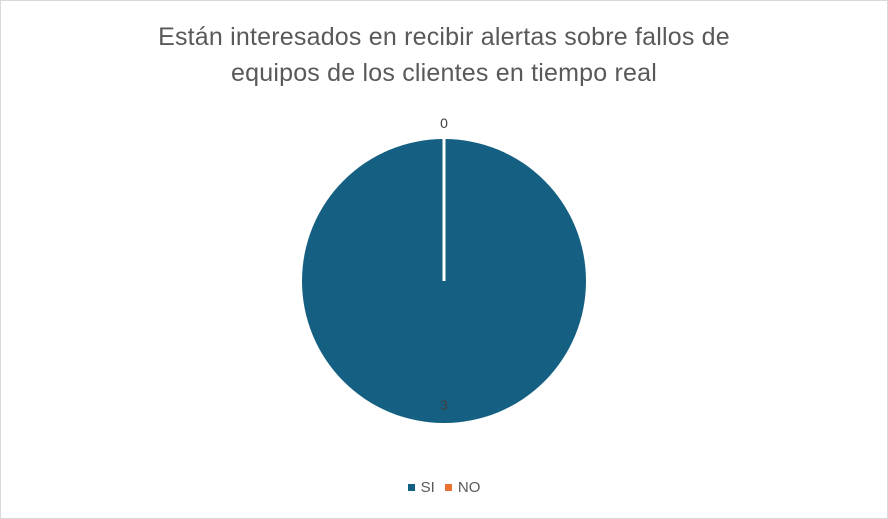  I want to click on legend-swatch-si, so click(411, 487).